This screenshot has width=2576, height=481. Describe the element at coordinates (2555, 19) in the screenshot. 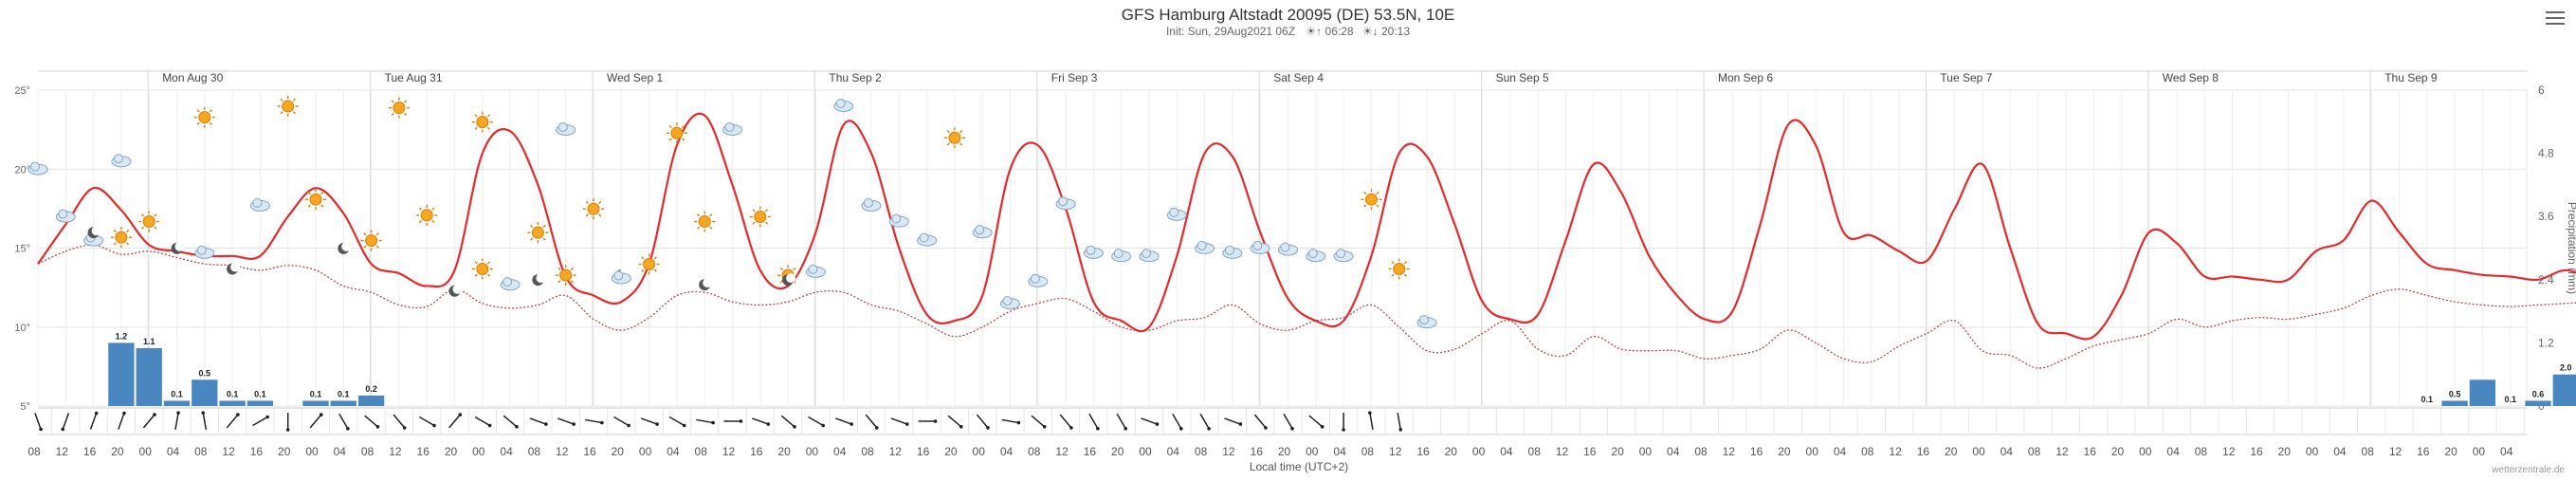

I see `chart-menu-button` at that location.